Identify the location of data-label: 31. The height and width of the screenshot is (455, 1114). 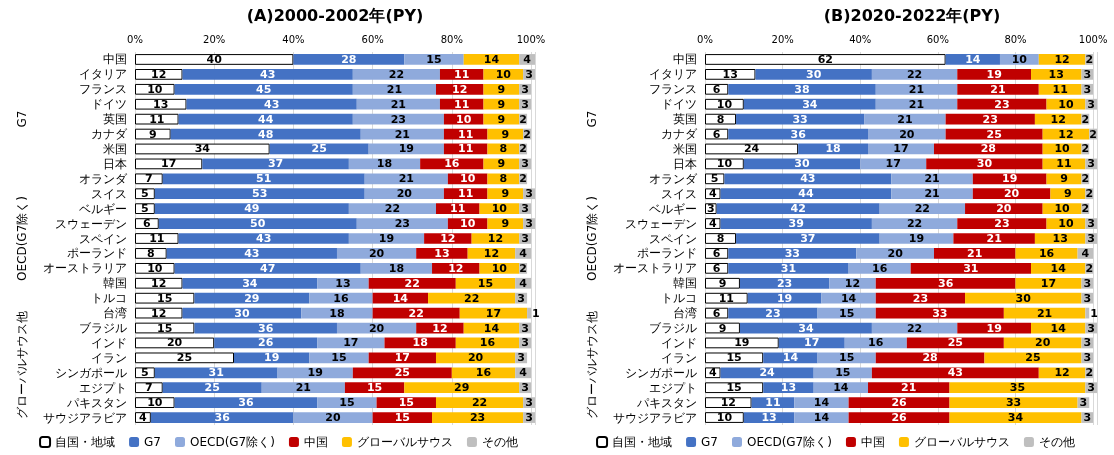
(971, 268).